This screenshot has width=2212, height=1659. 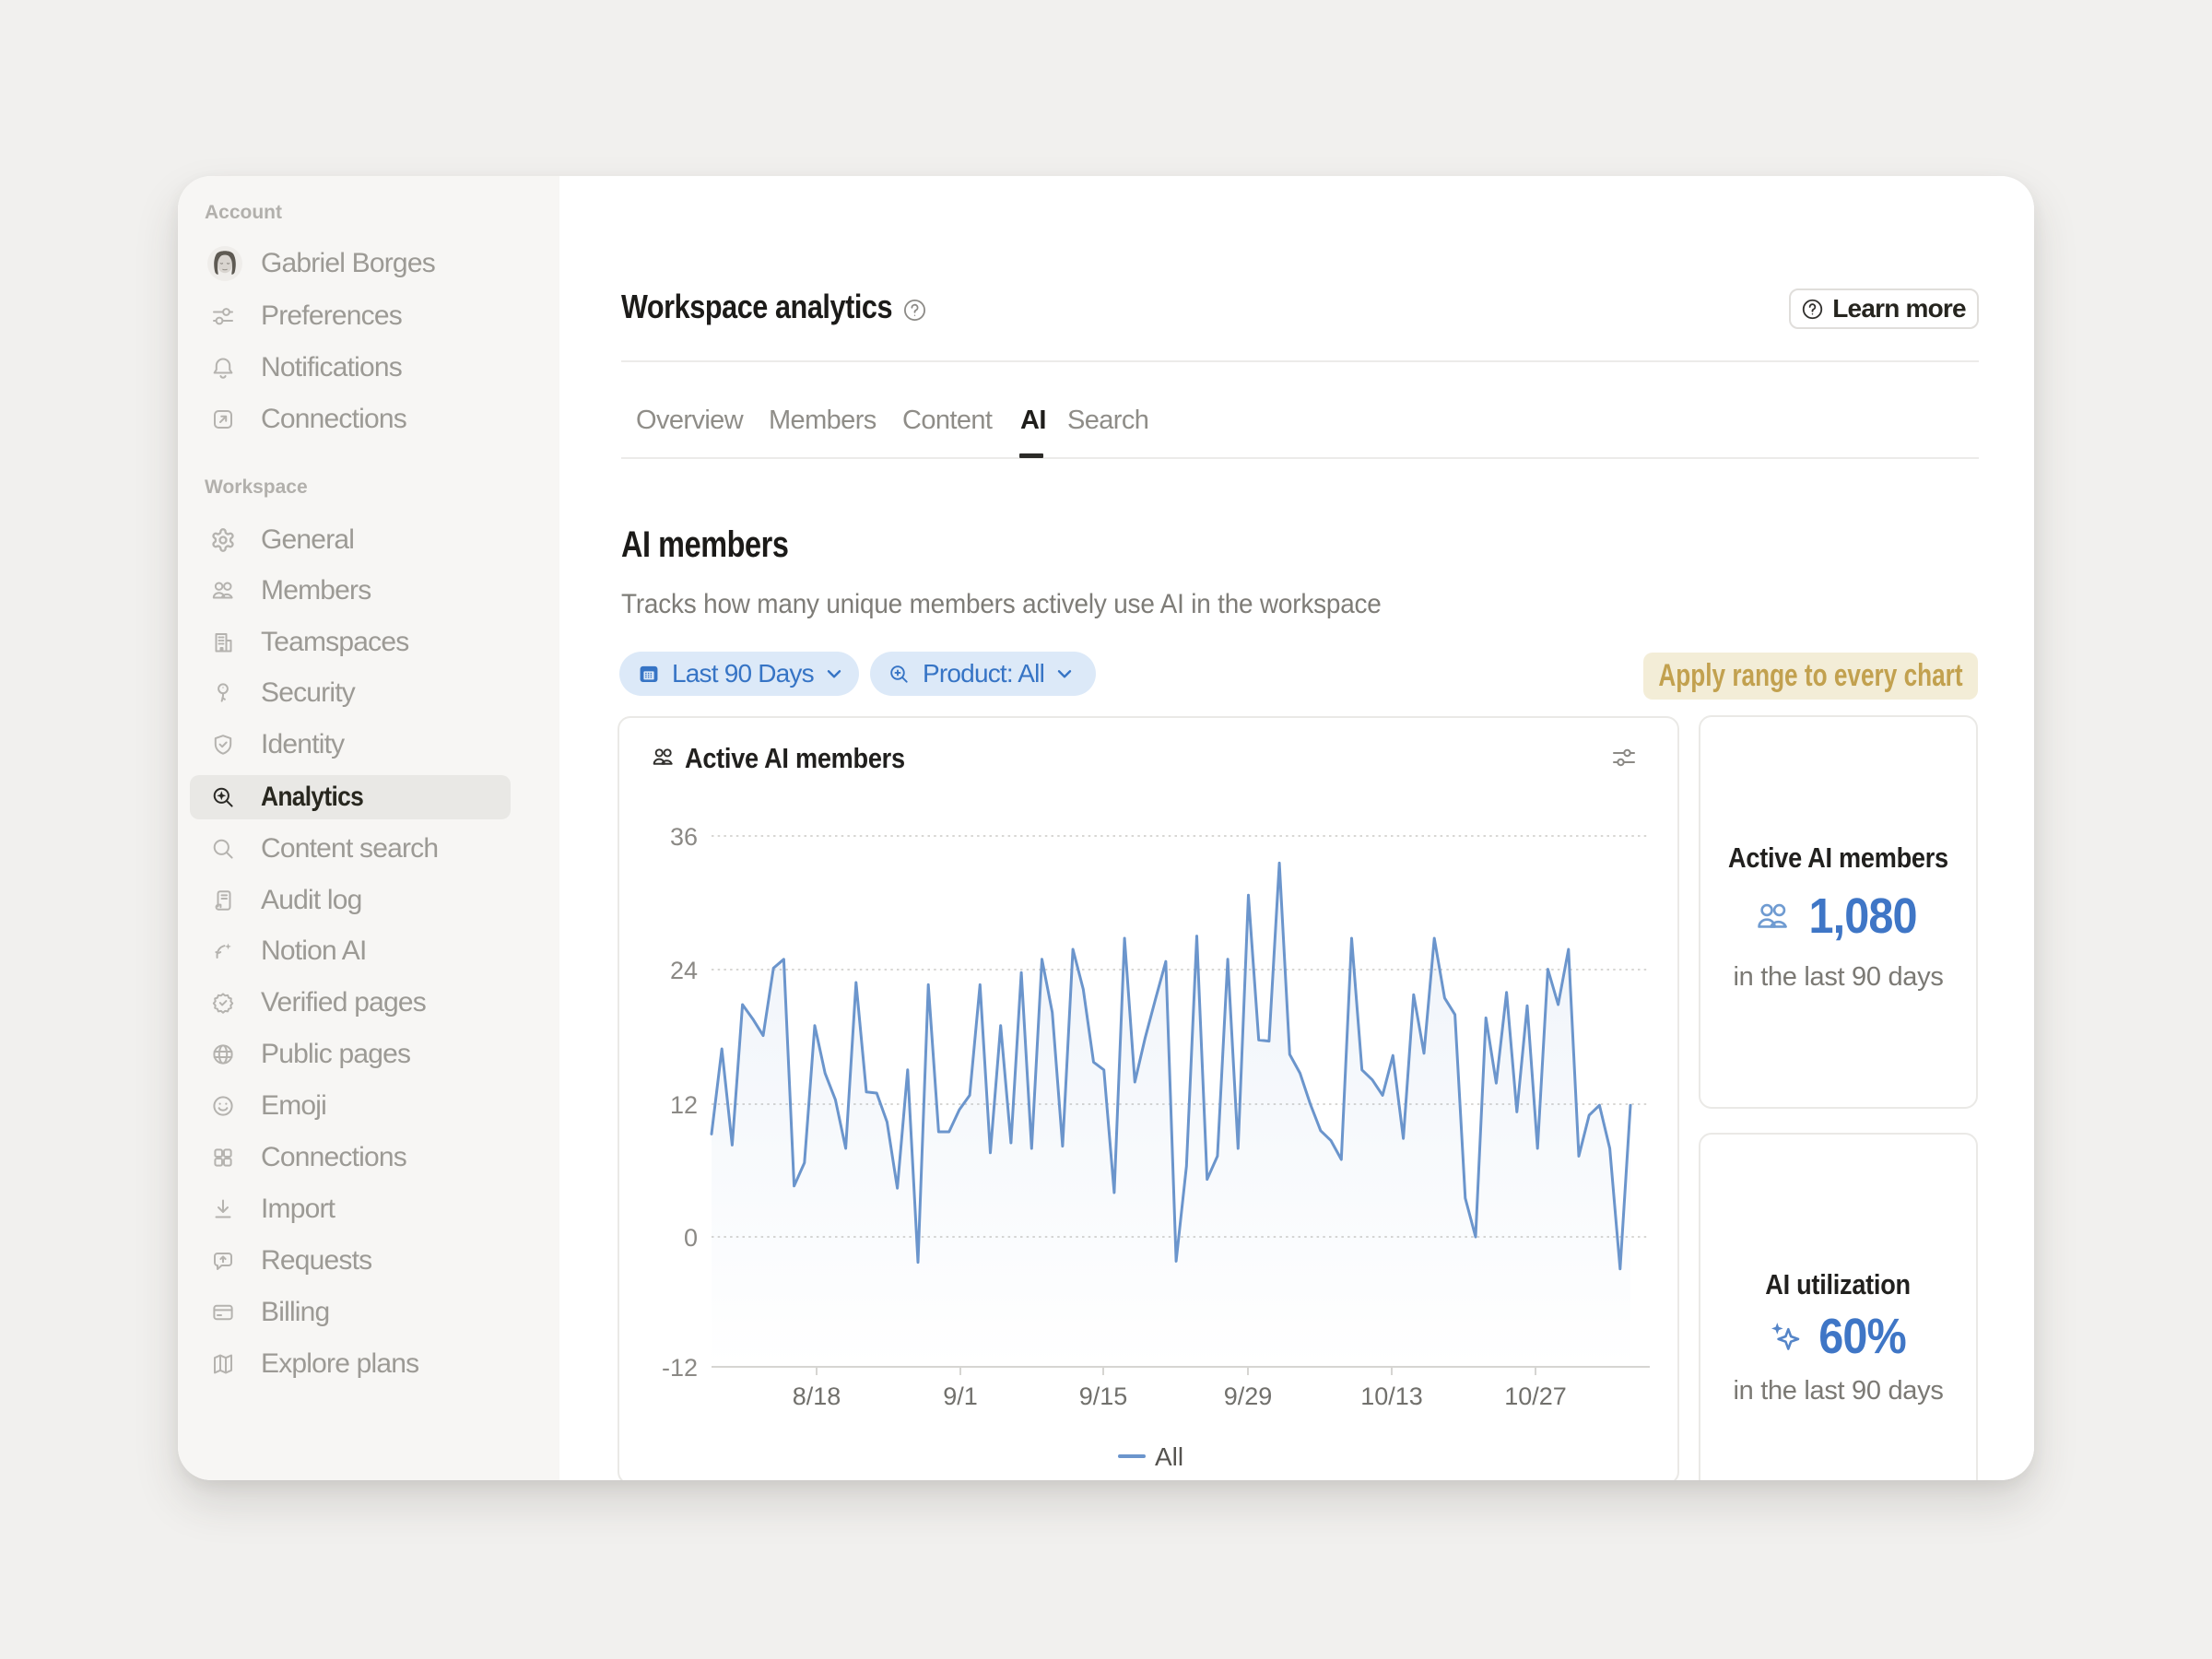 I want to click on svg-text: 36, so click(x=684, y=837).